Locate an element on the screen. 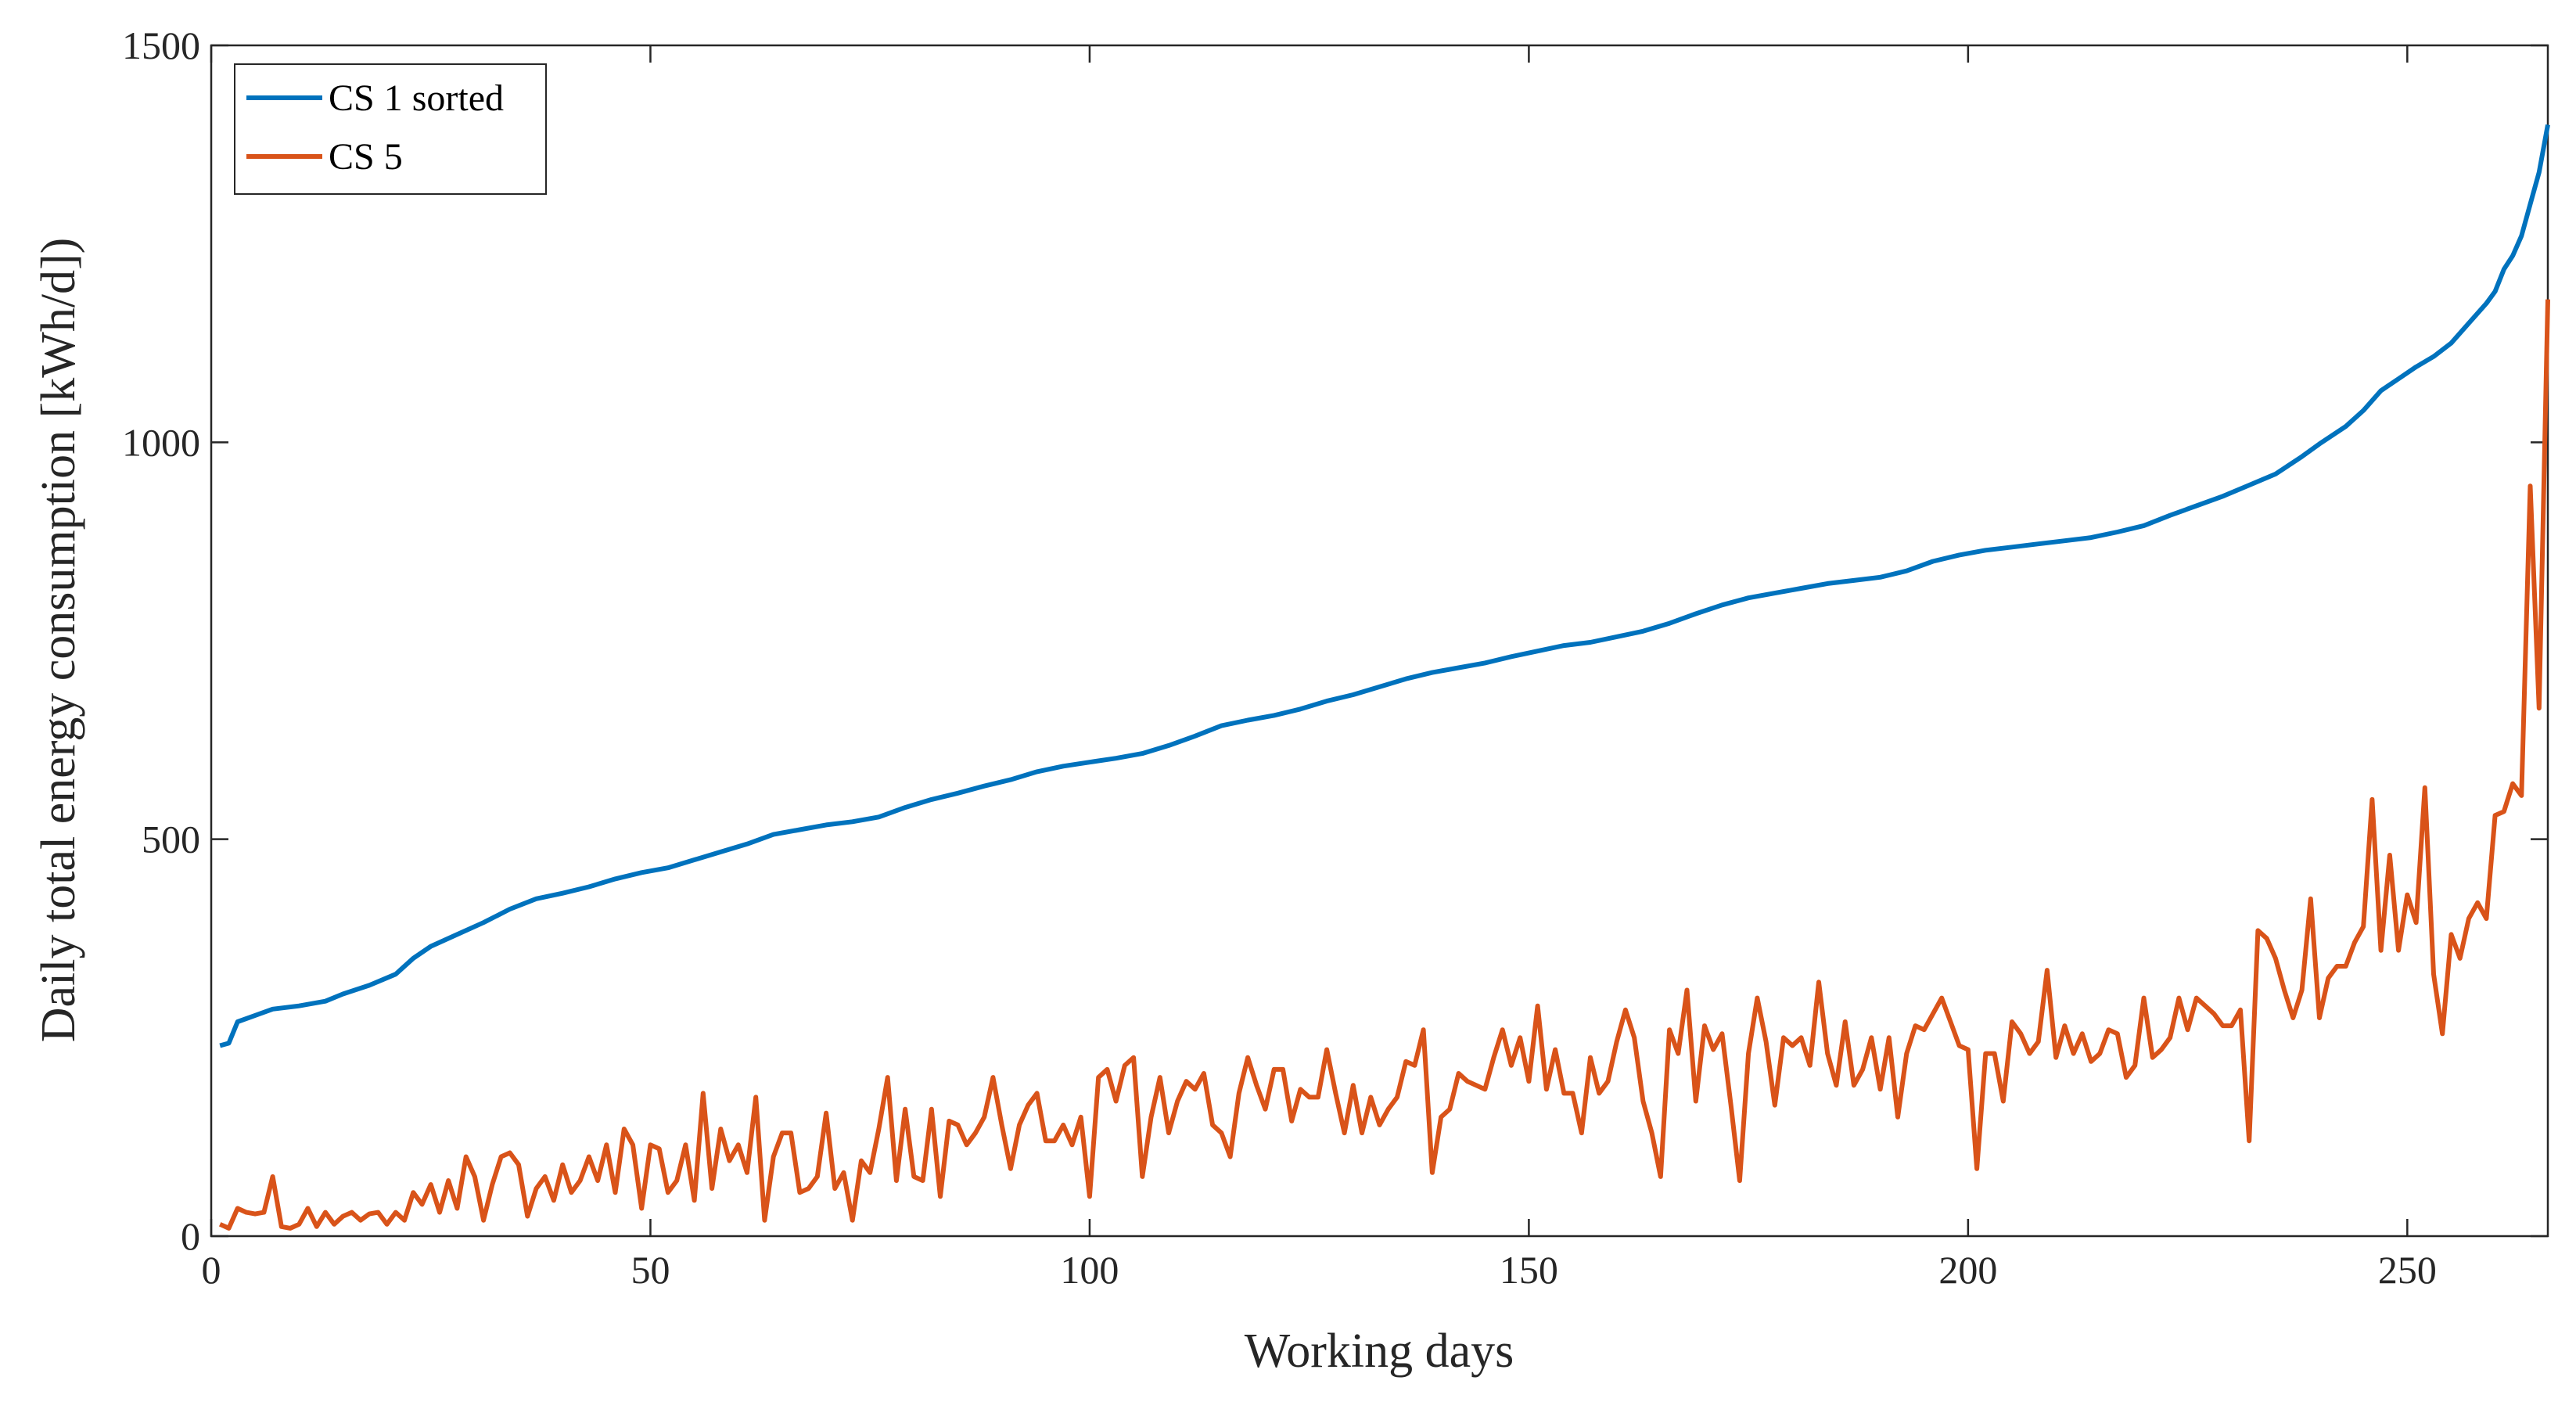 This screenshot has width=2576, height=1402. legend: CS 1 sorted CS 5 is located at coordinates (390, 129).